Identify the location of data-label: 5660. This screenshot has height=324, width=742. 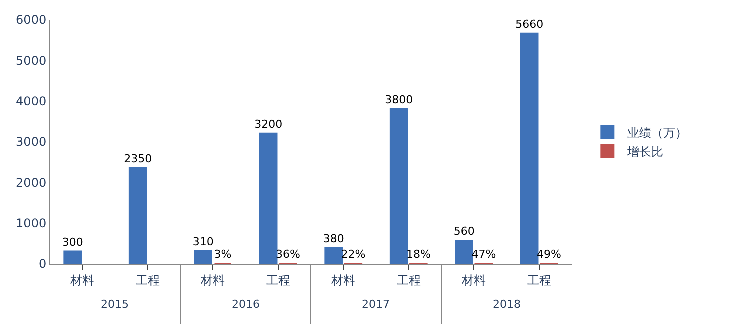
(530, 24).